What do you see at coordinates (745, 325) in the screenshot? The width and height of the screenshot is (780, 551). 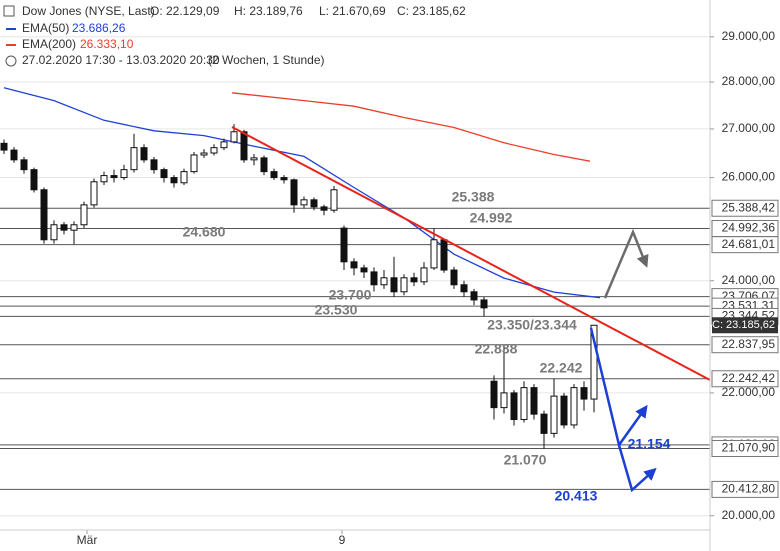 I see `last-price-box` at bounding box center [745, 325].